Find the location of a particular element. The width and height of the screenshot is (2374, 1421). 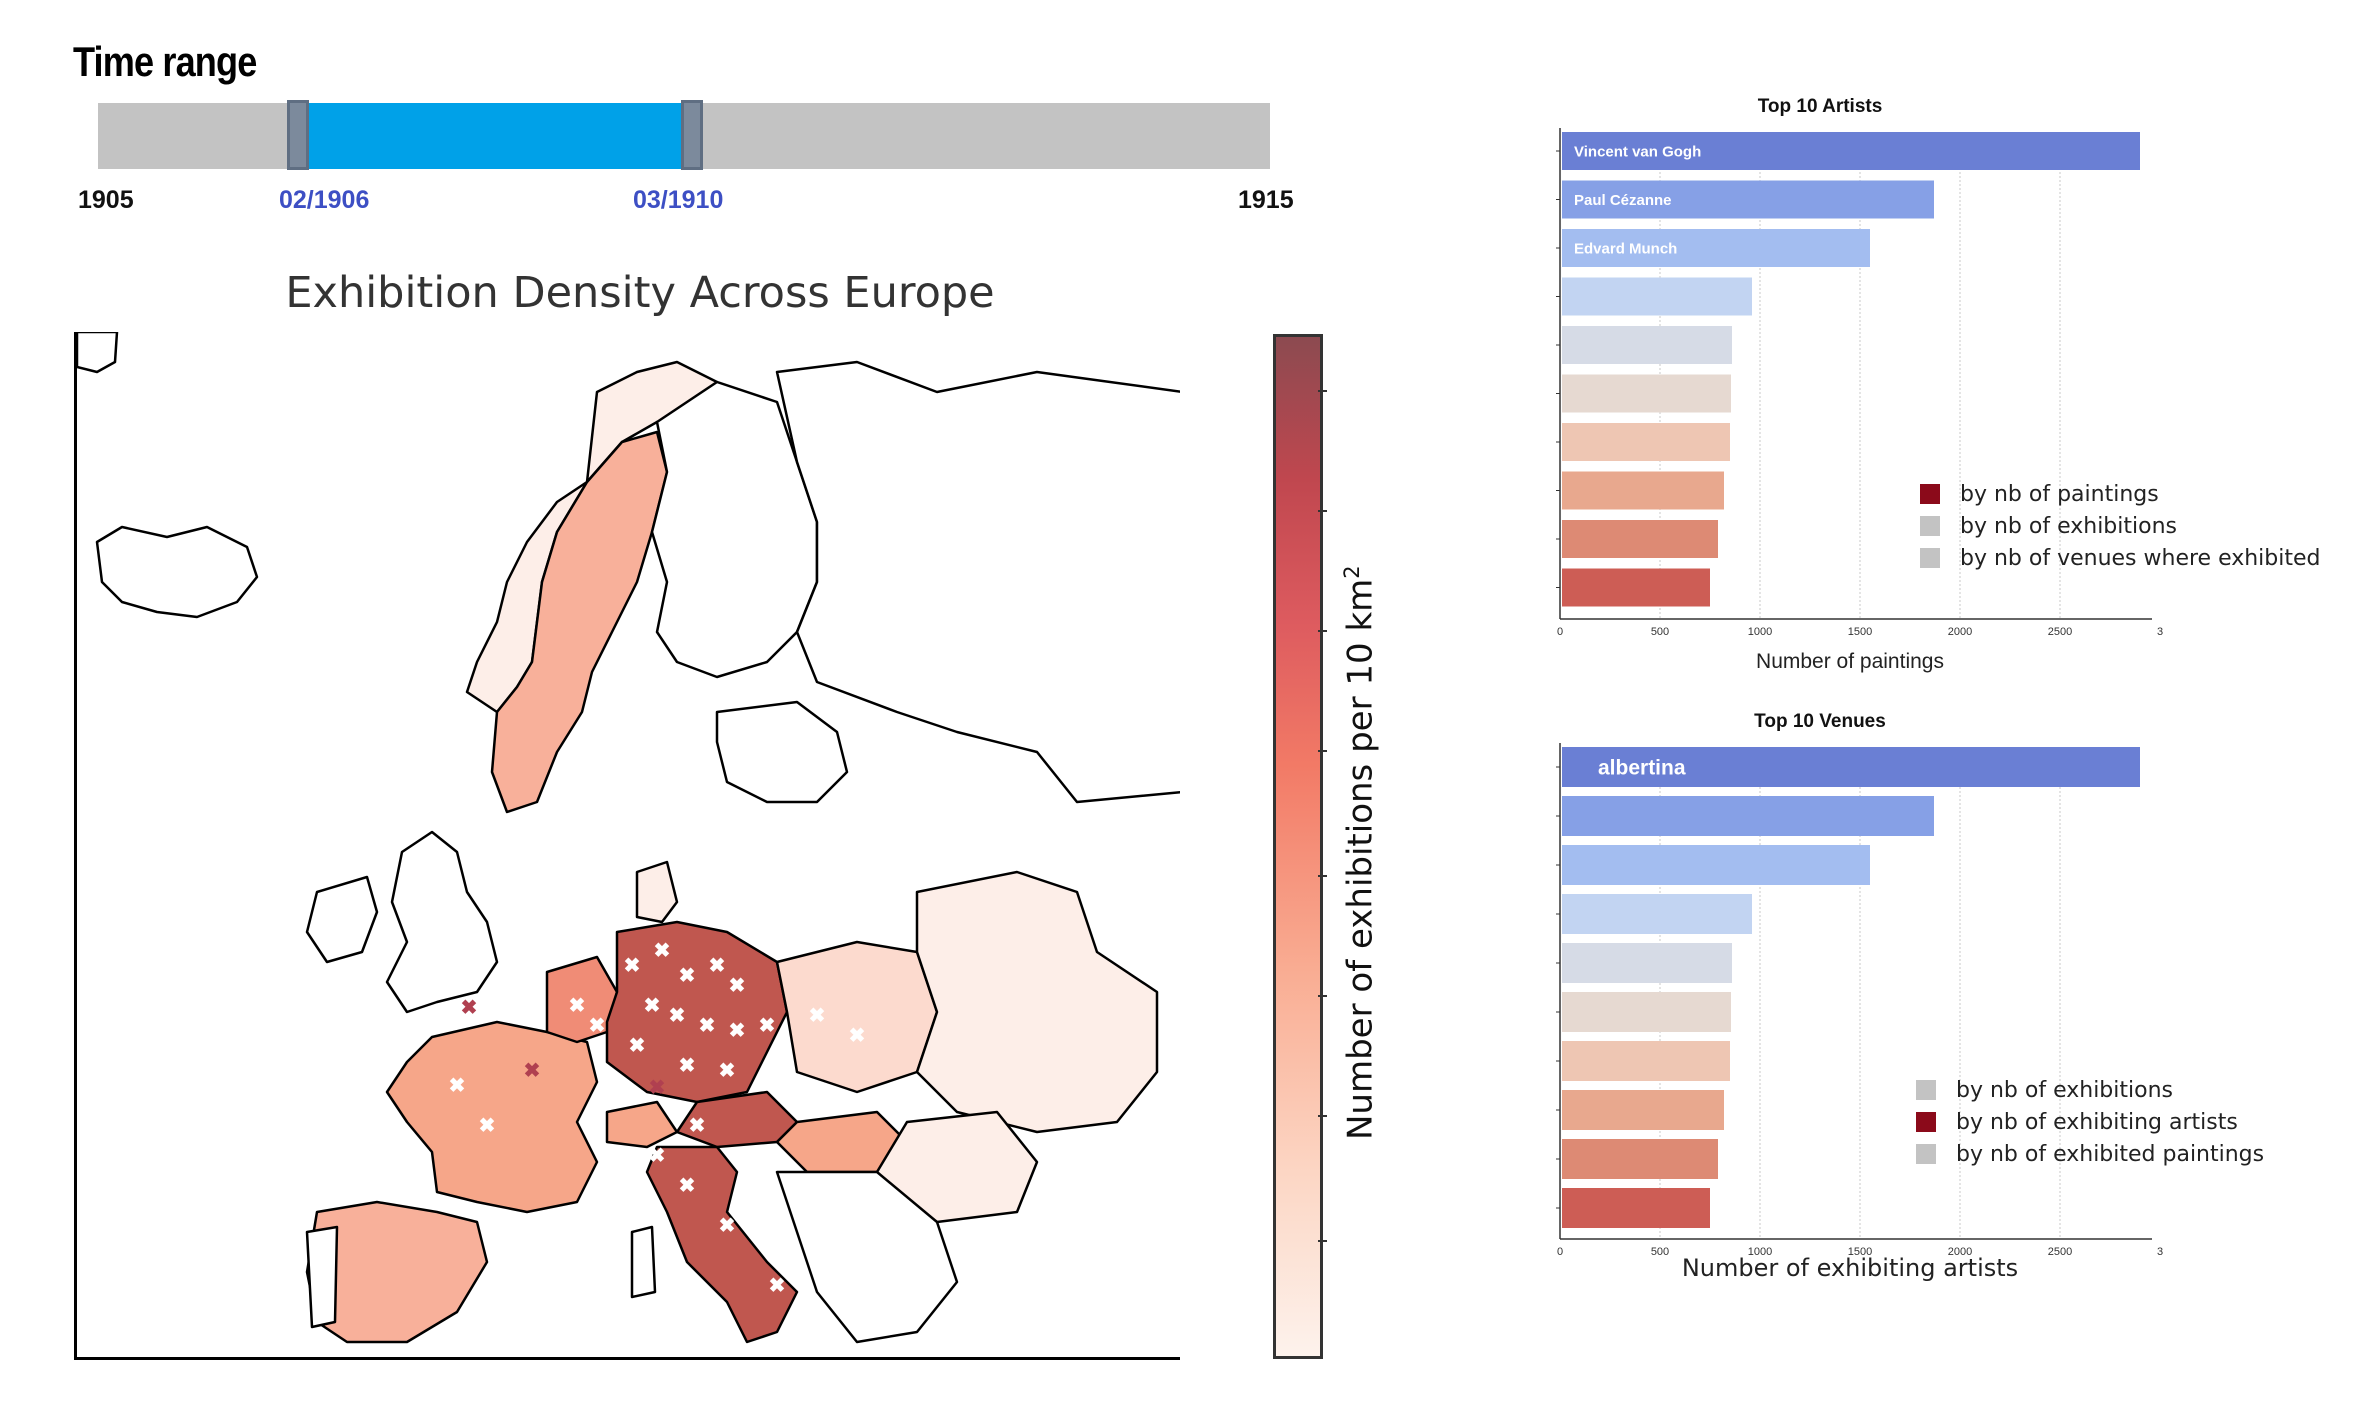

poland-shape is located at coordinates (857, 1017).